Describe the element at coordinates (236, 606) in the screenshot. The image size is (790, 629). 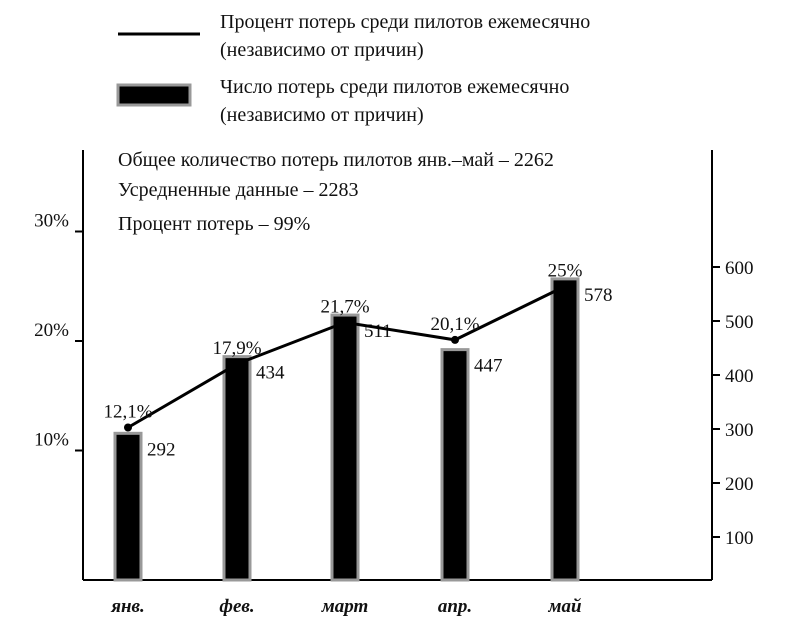
I see `category-label: фев.` at that location.